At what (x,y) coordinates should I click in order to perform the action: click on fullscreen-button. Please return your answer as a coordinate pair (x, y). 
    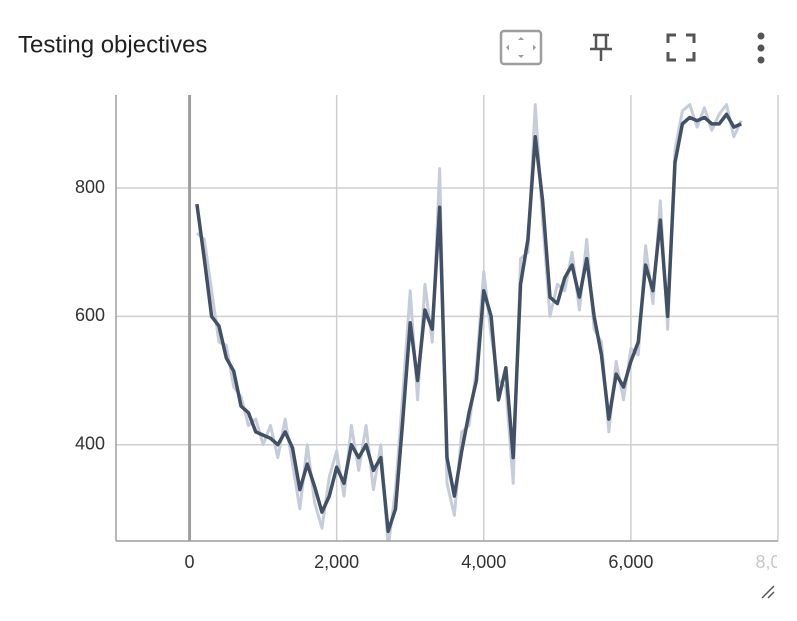
    Looking at the image, I should click on (681, 47).